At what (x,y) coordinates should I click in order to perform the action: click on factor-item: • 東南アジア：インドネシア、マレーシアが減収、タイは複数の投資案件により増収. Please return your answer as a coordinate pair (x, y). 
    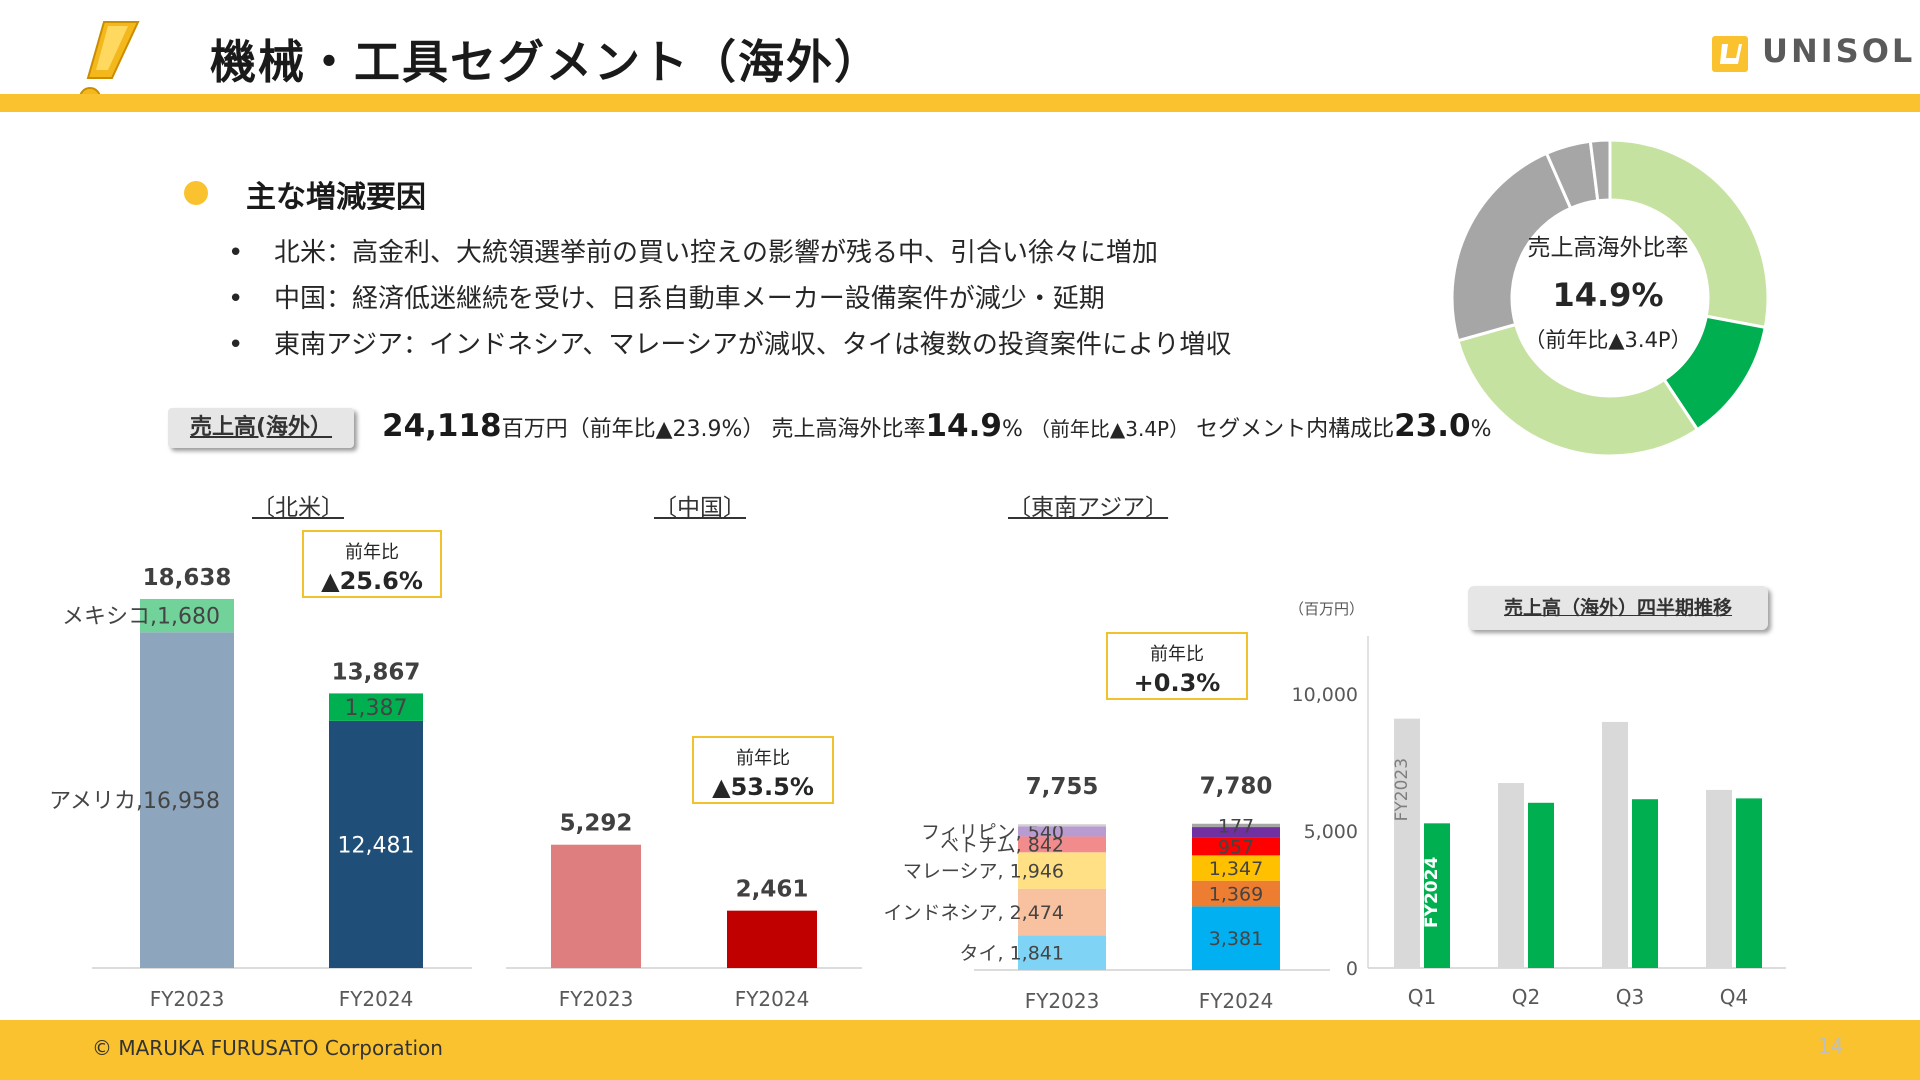
    Looking at the image, I should click on (729, 342).